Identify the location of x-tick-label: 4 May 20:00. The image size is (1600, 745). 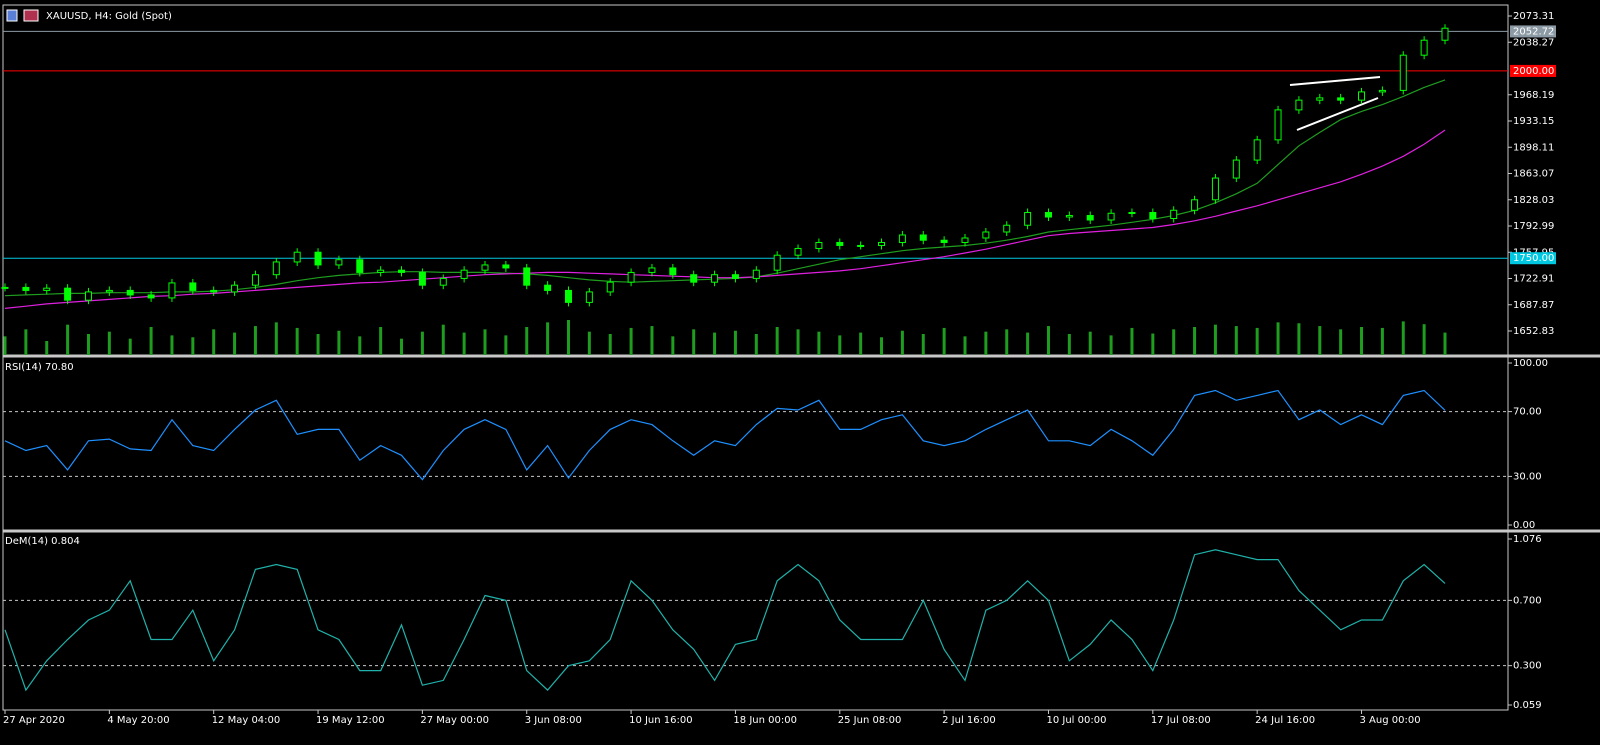
(138, 720).